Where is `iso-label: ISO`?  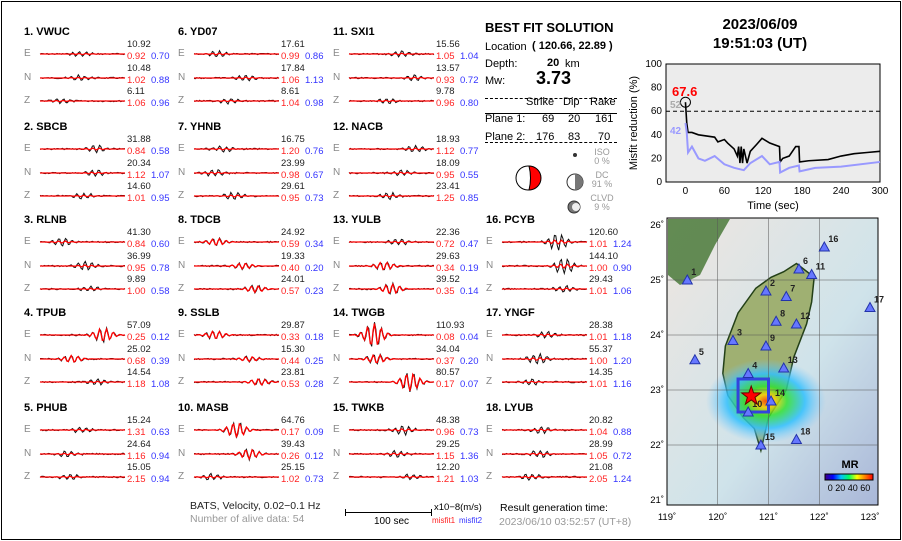 iso-label: ISO is located at coordinates (602, 152).